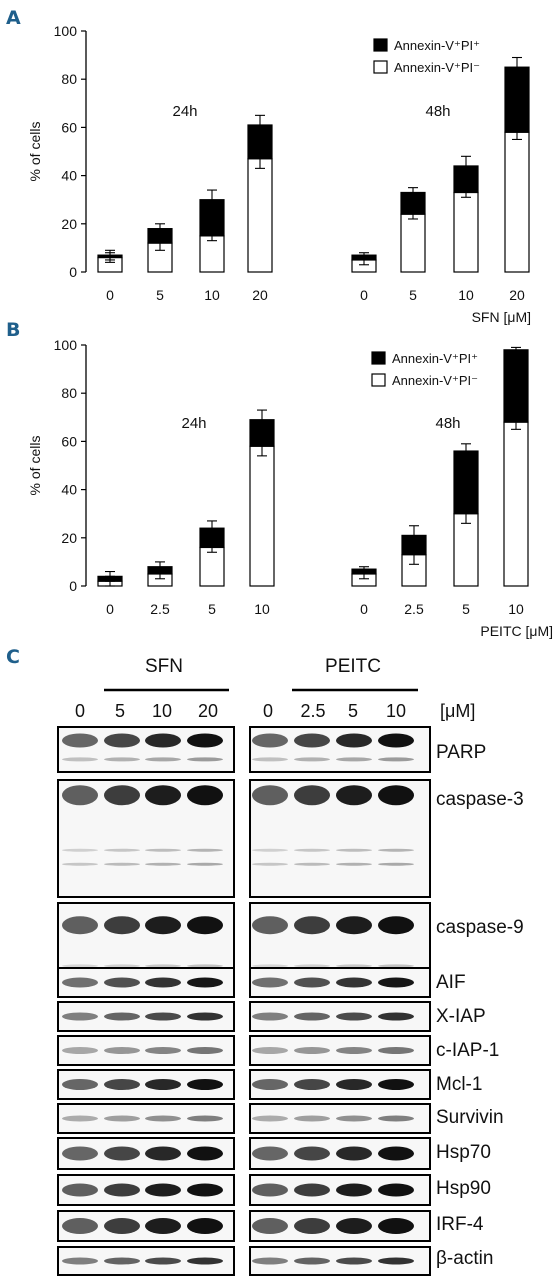 This screenshot has width=556, height=1285. Describe the element at coordinates (69, 127) in the screenshot. I see `chart-a-y-tick-label-3: 60` at that location.